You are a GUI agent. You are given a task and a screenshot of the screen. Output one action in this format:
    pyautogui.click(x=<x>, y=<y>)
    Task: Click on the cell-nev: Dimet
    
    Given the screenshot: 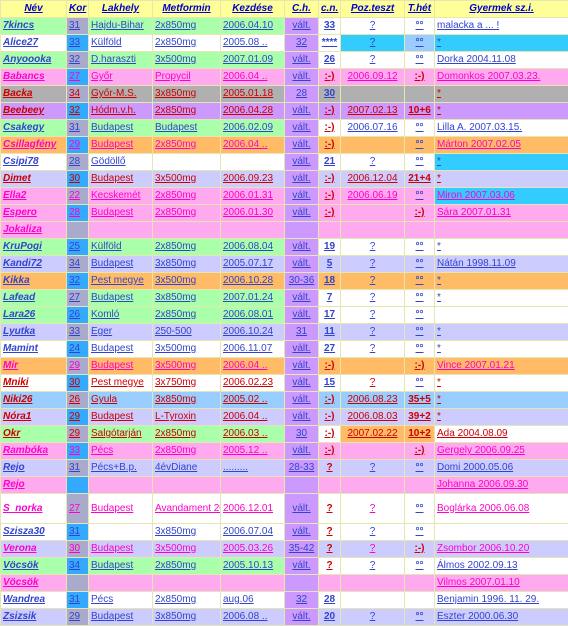 What is the action you would take?
    pyautogui.click(x=34, y=179)
    